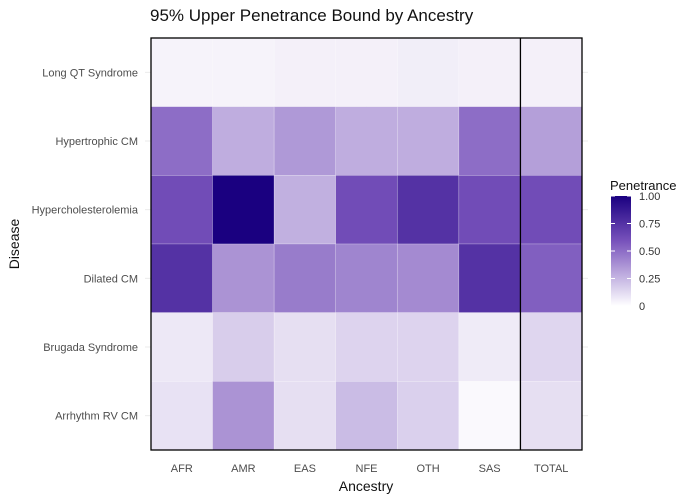 The width and height of the screenshot is (700, 500). I want to click on legend-label: 0, so click(642, 307).